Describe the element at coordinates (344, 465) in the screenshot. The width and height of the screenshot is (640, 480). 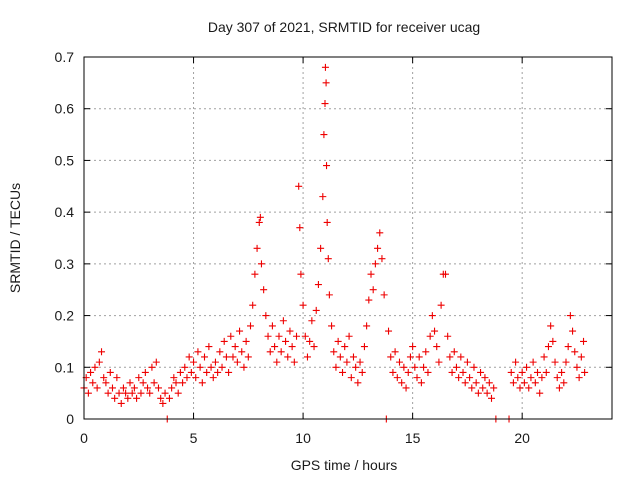
I see `x-axis-label: GPS time / hours` at that location.